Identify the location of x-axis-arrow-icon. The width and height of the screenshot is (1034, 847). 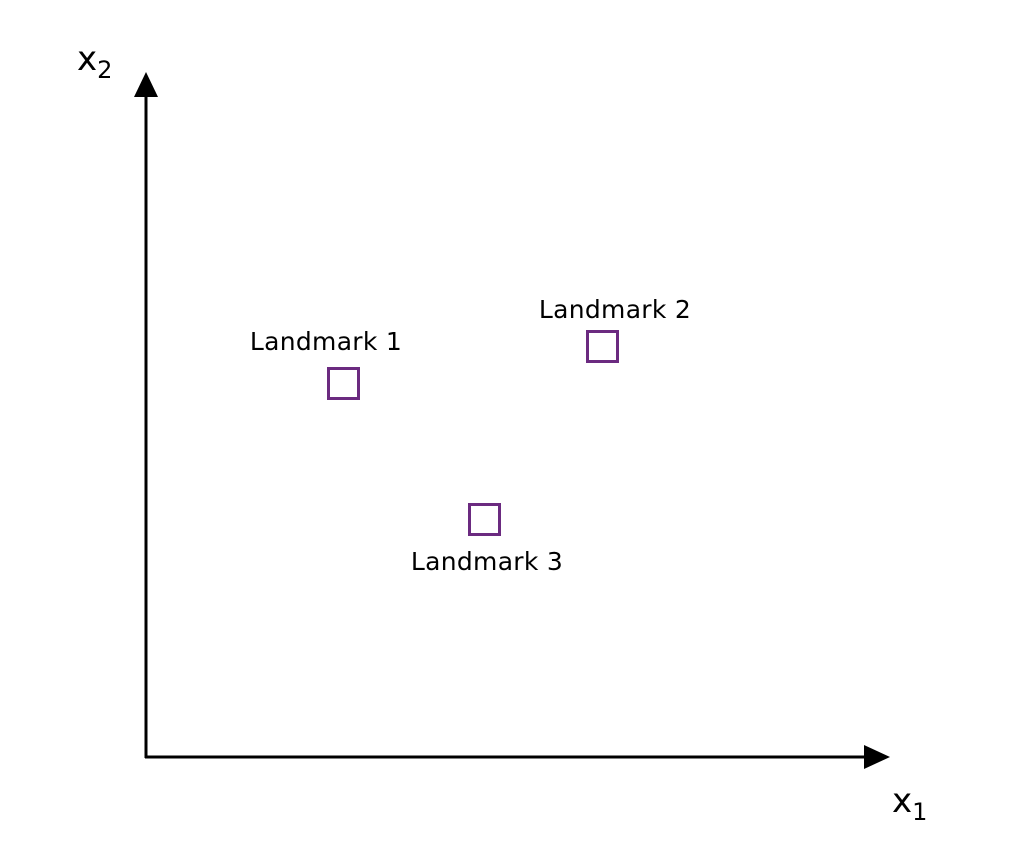
(877, 757).